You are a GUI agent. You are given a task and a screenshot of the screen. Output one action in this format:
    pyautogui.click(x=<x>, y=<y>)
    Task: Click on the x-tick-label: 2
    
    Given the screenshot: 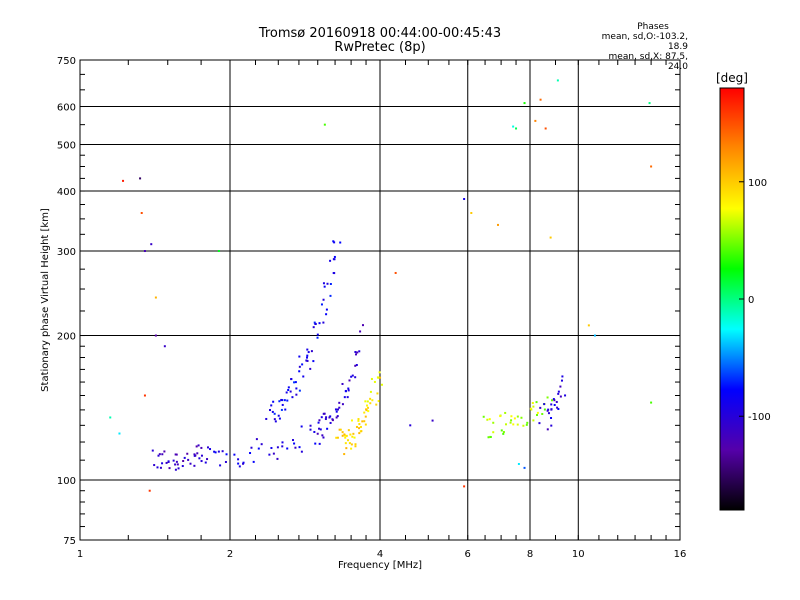 What is the action you would take?
    pyautogui.click(x=230, y=554)
    